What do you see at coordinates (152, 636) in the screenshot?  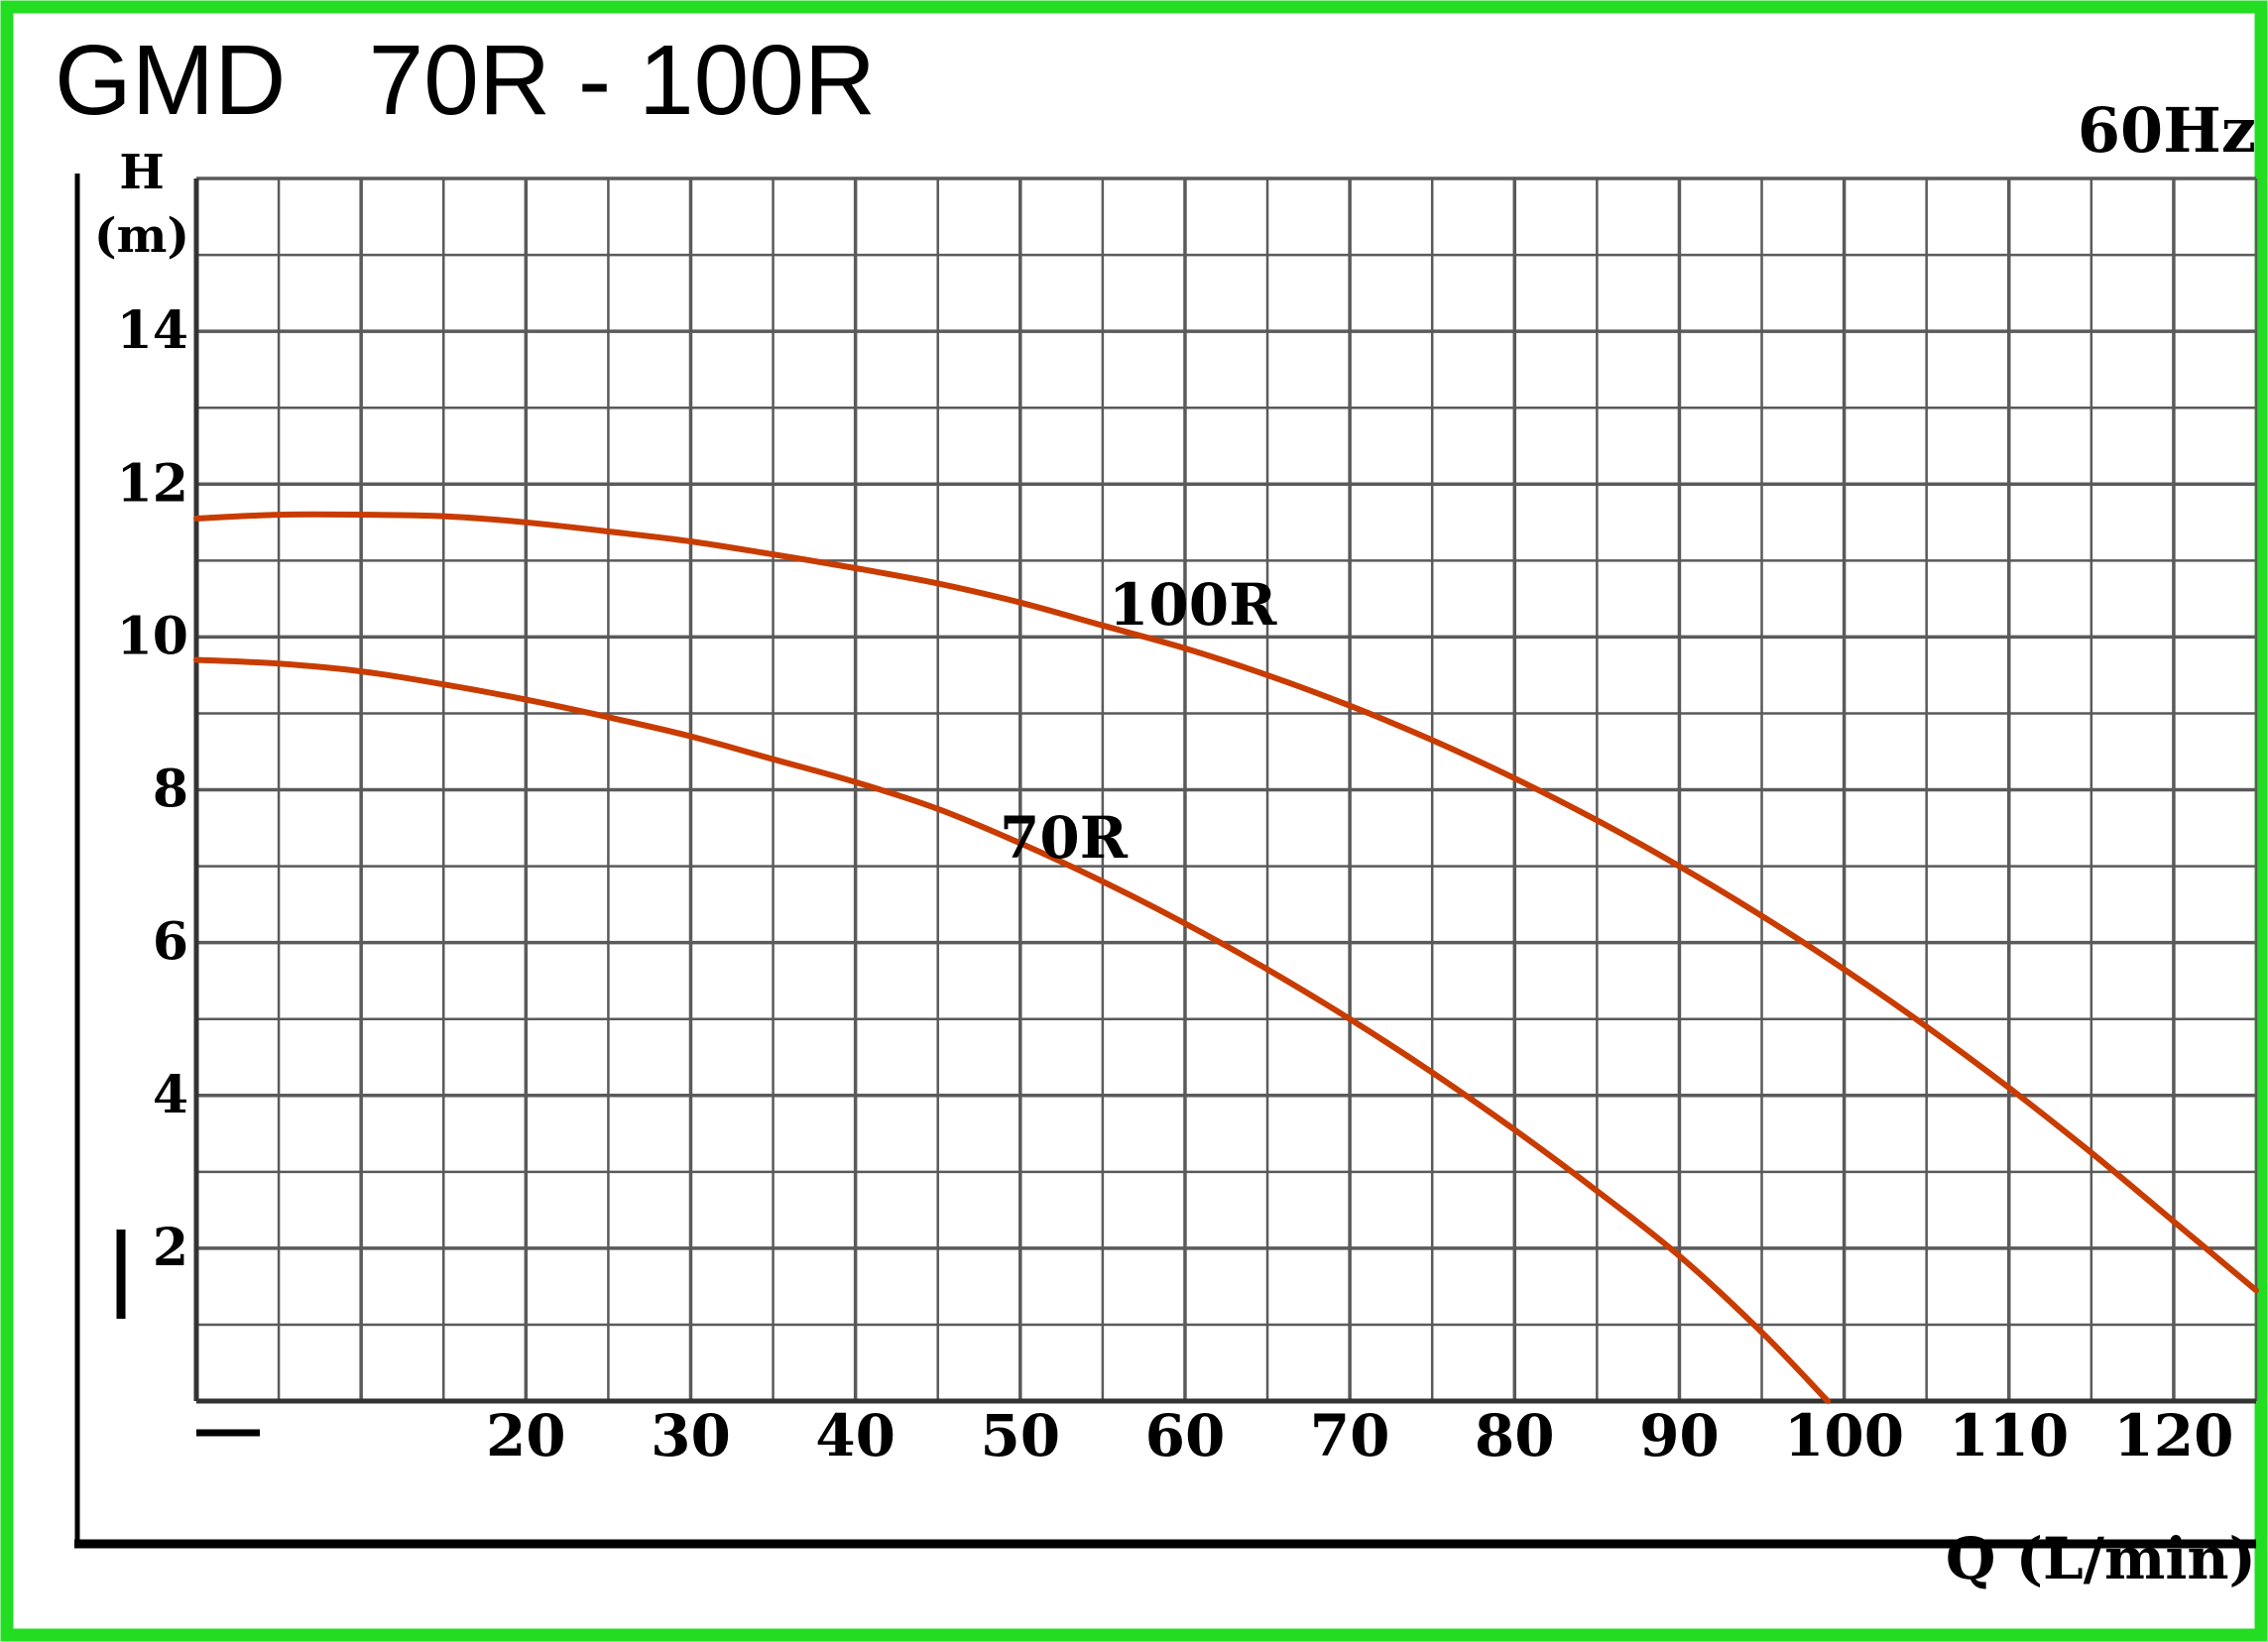 I see `y-tick-label: 10` at bounding box center [152, 636].